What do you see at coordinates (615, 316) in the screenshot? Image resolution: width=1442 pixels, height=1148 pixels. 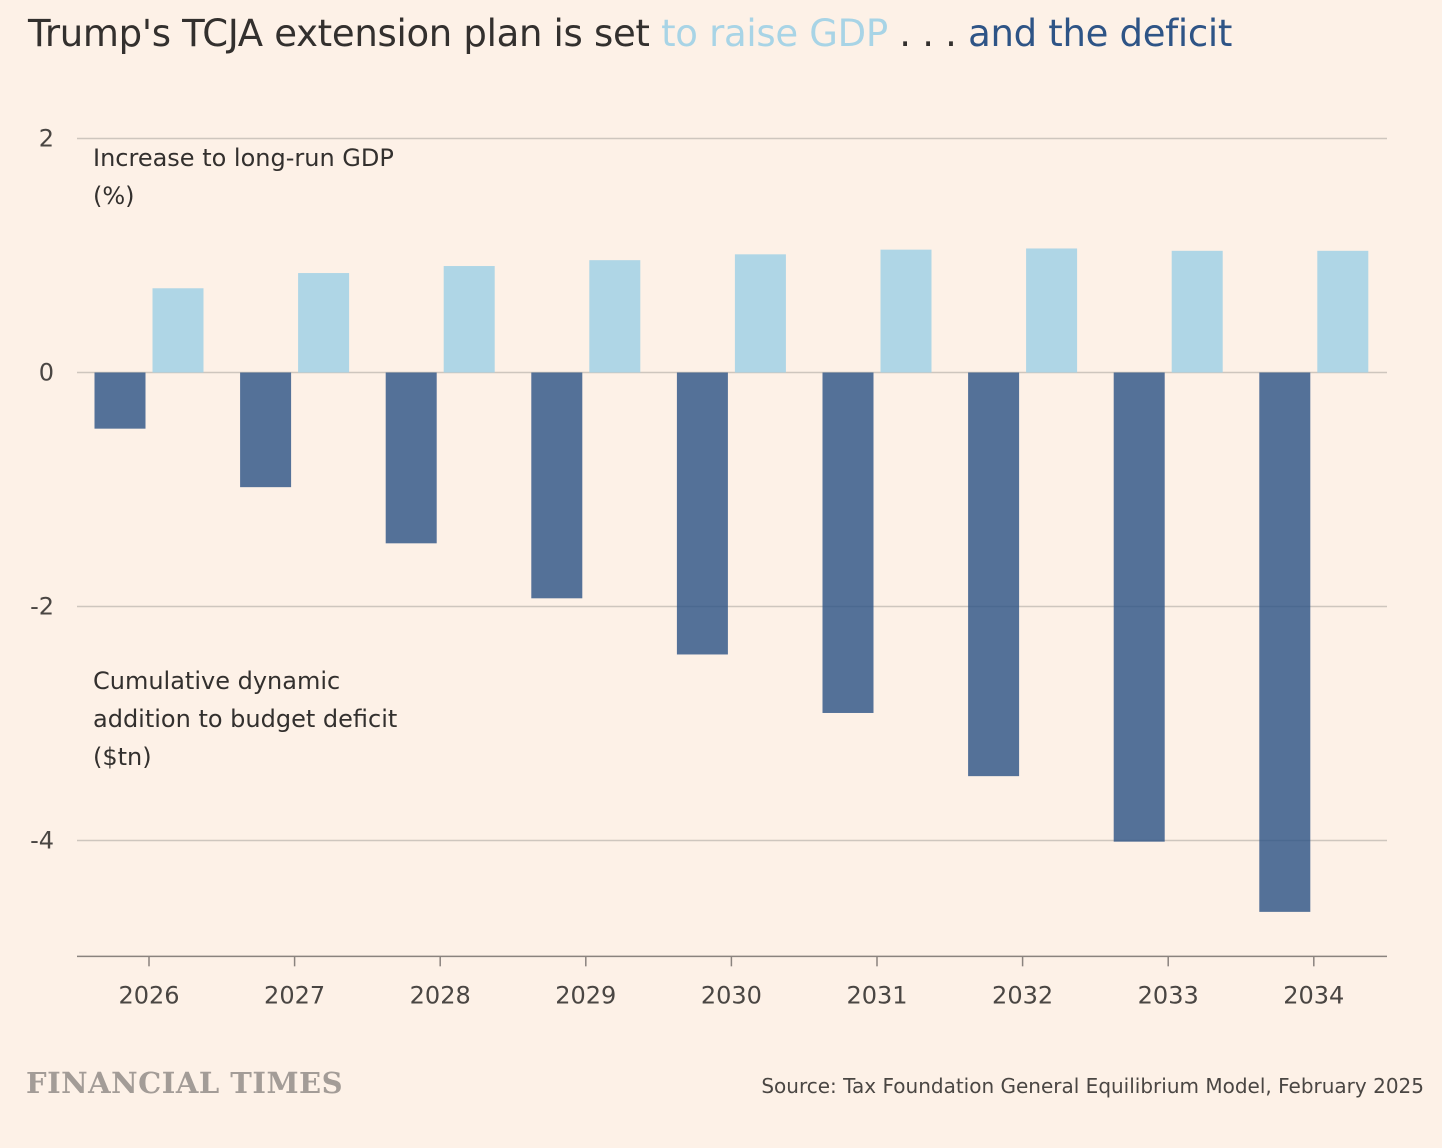 I see `gdp-bar-2029` at bounding box center [615, 316].